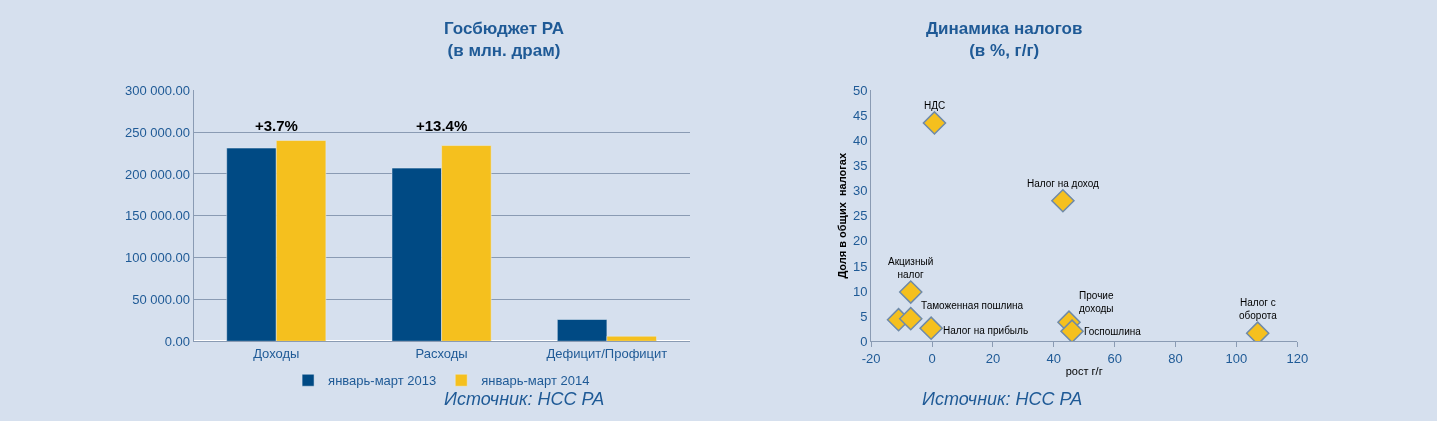 This screenshot has height=421, width=1437. What do you see at coordinates (932, 358) in the screenshot?
I see `x-tick-label: 0` at bounding box center [932, 358].